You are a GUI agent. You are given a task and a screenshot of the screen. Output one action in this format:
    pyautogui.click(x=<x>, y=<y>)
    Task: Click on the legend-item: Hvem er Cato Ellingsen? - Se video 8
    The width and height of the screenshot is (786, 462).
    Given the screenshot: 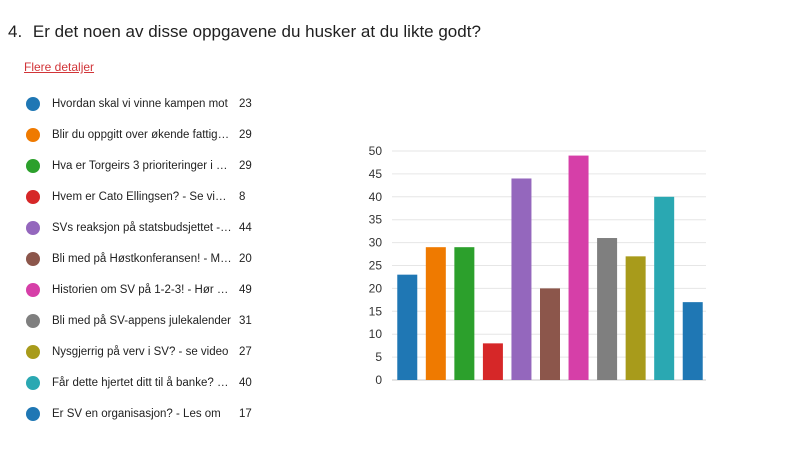 What is the action you would take?
    pyautogui.click(x=146, y=203)
    